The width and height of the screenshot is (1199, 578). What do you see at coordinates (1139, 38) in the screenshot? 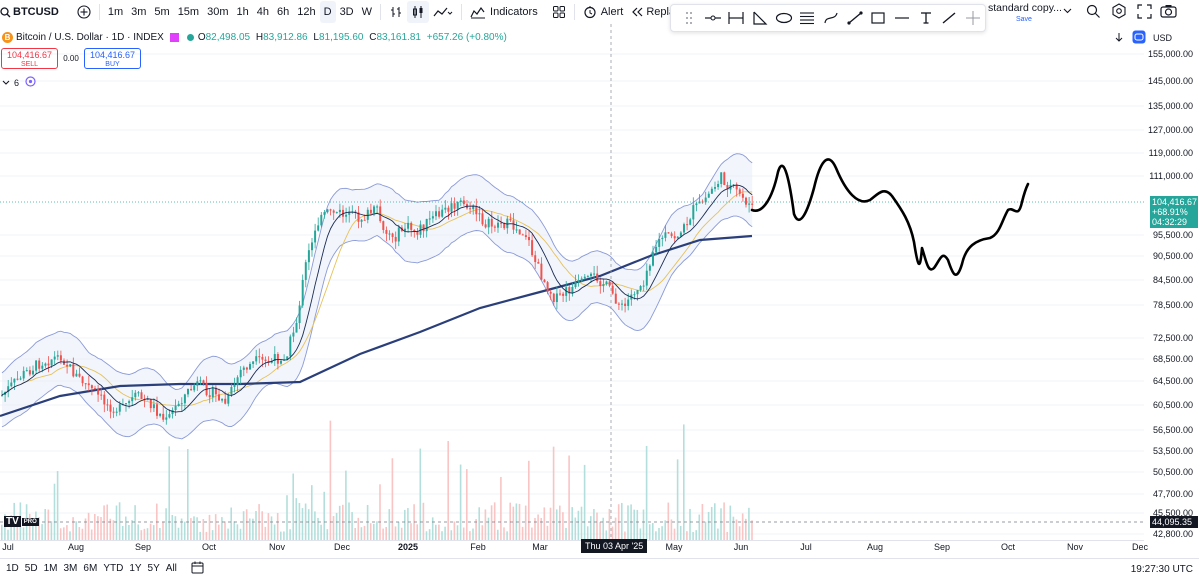
I see `auto-scale-icon` at bounding box center [1139, 38].